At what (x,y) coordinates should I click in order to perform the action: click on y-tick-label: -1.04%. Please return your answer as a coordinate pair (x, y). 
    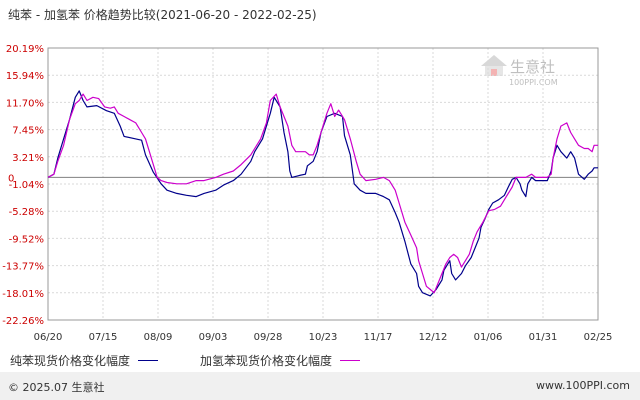
    Looking at the image, I should click on (26, 185).